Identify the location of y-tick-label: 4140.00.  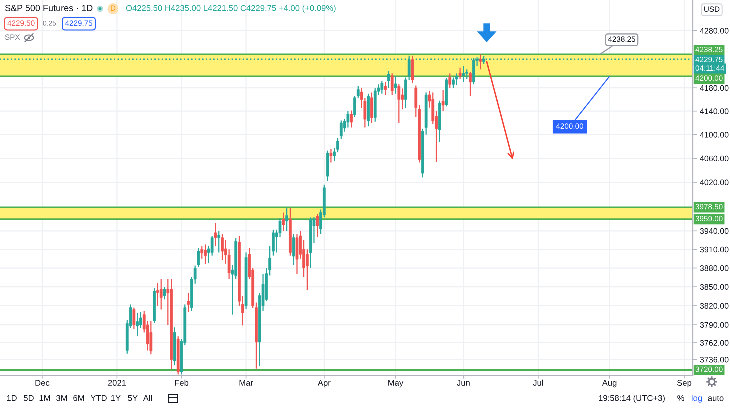
(714, 111).